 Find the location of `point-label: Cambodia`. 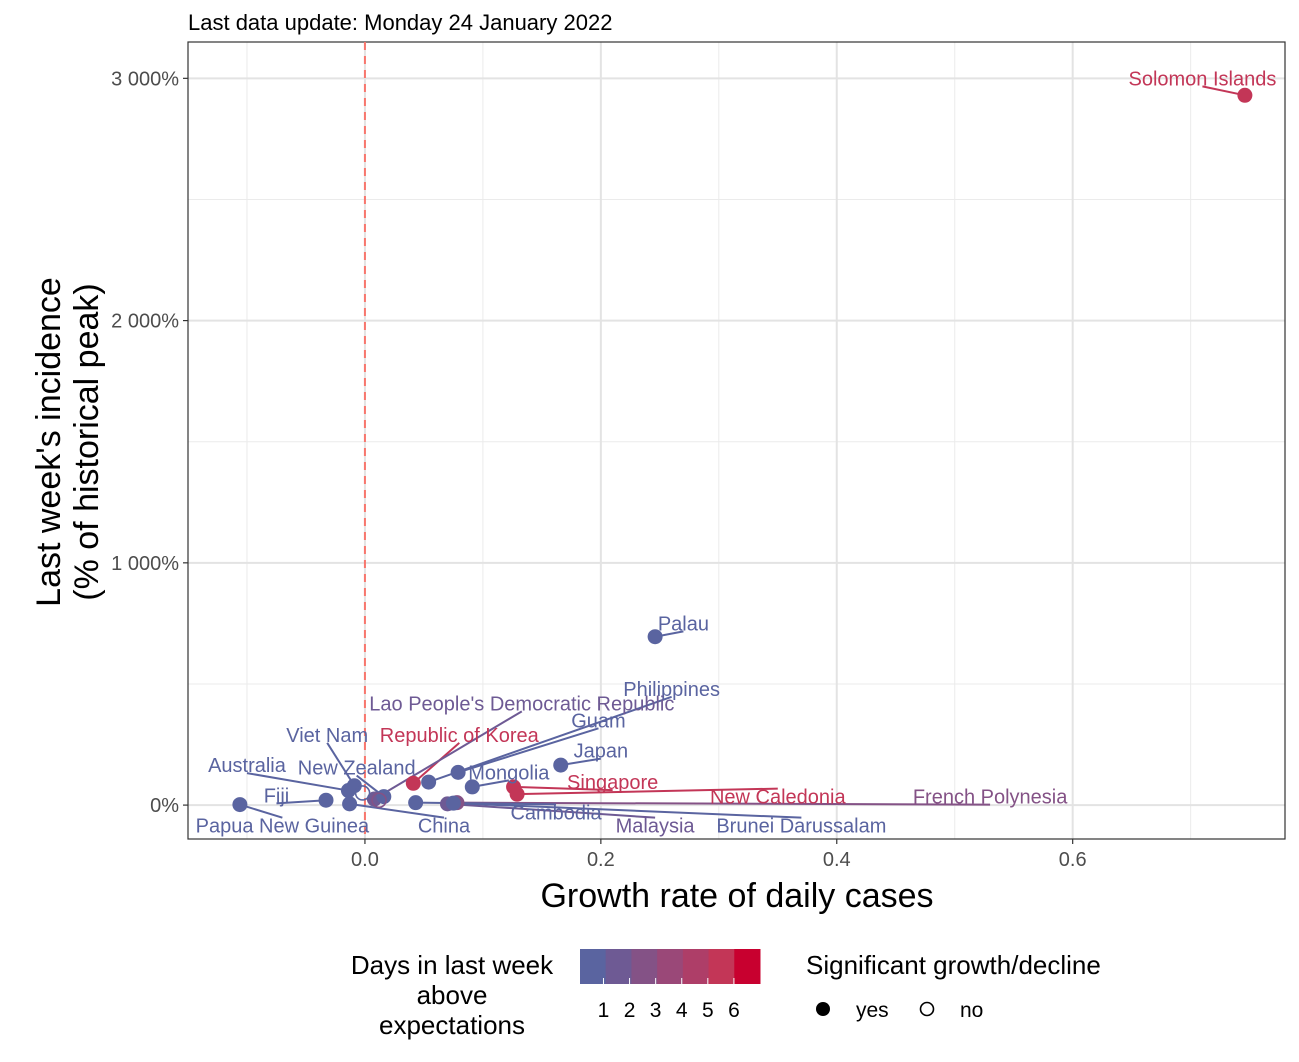

point-label: Cambodia is located at coordinates (556, 813).